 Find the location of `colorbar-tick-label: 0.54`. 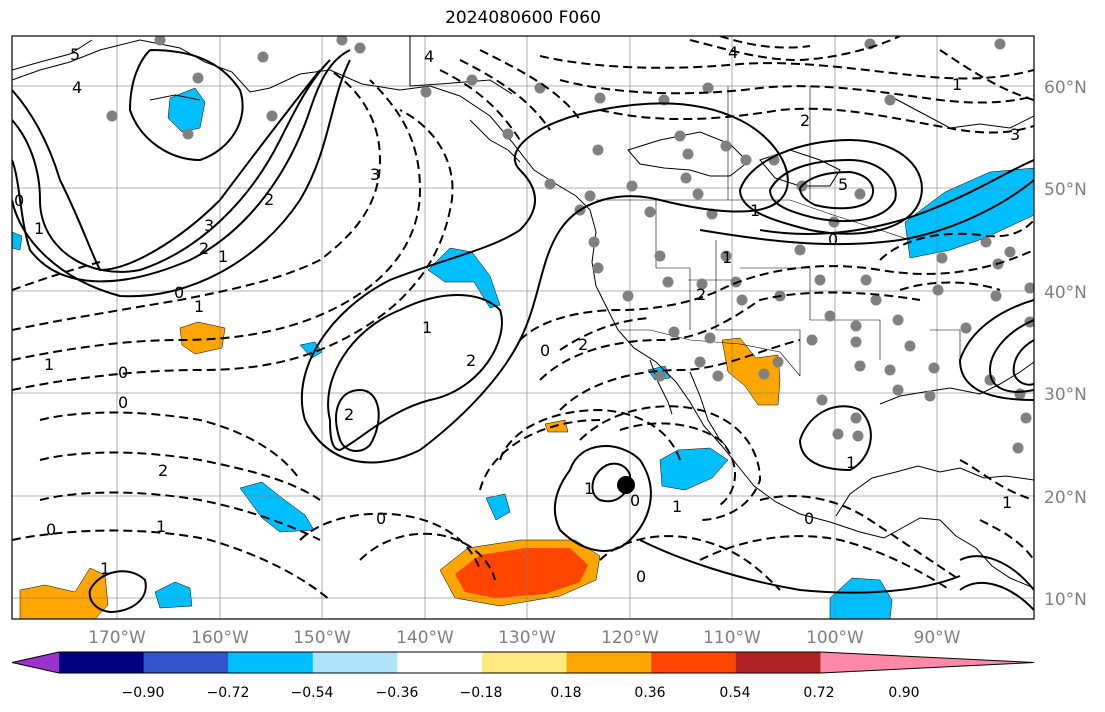

colorbar-tick-label: 0.54 is located at coordinates (734, 693).